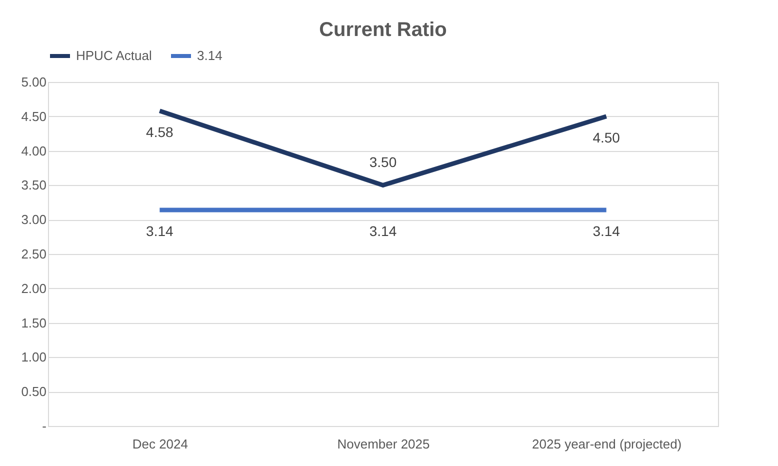 This screenshot has height=466, width=778. What do you see at coordinates (33, 82) in the screenshot?
I see `y-tick-label: 5.00` at bounding box center [33, 82].